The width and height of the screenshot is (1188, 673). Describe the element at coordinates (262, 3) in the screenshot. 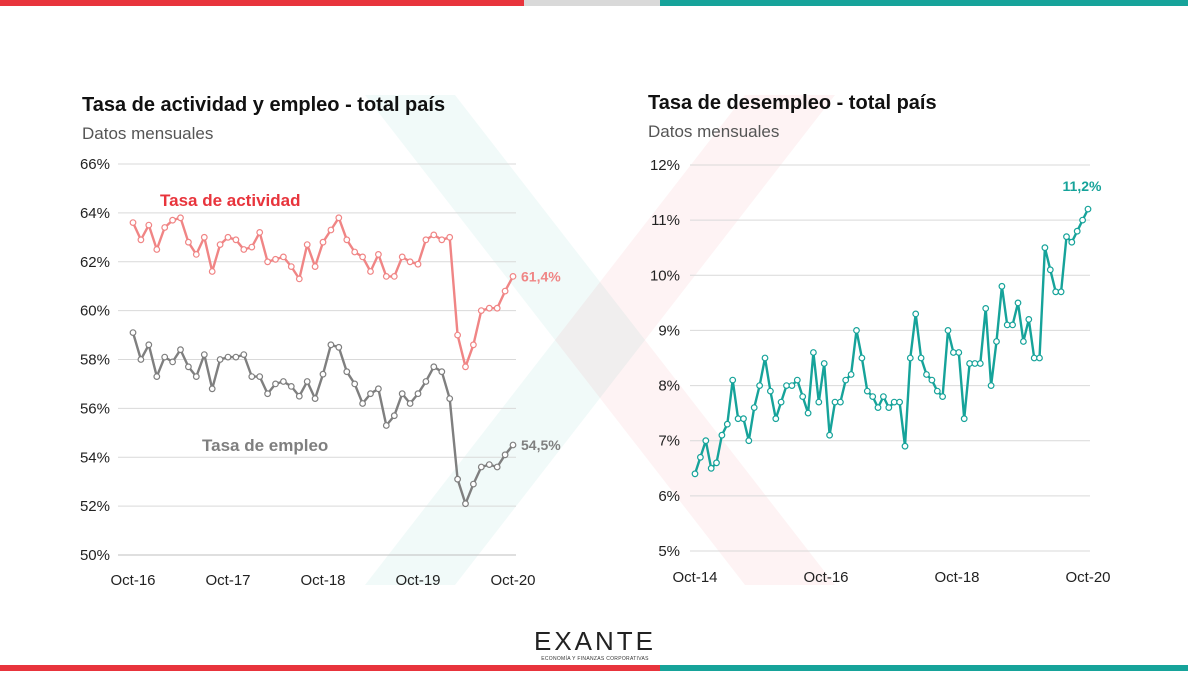

I see `top-accent-bar-red` at that location.